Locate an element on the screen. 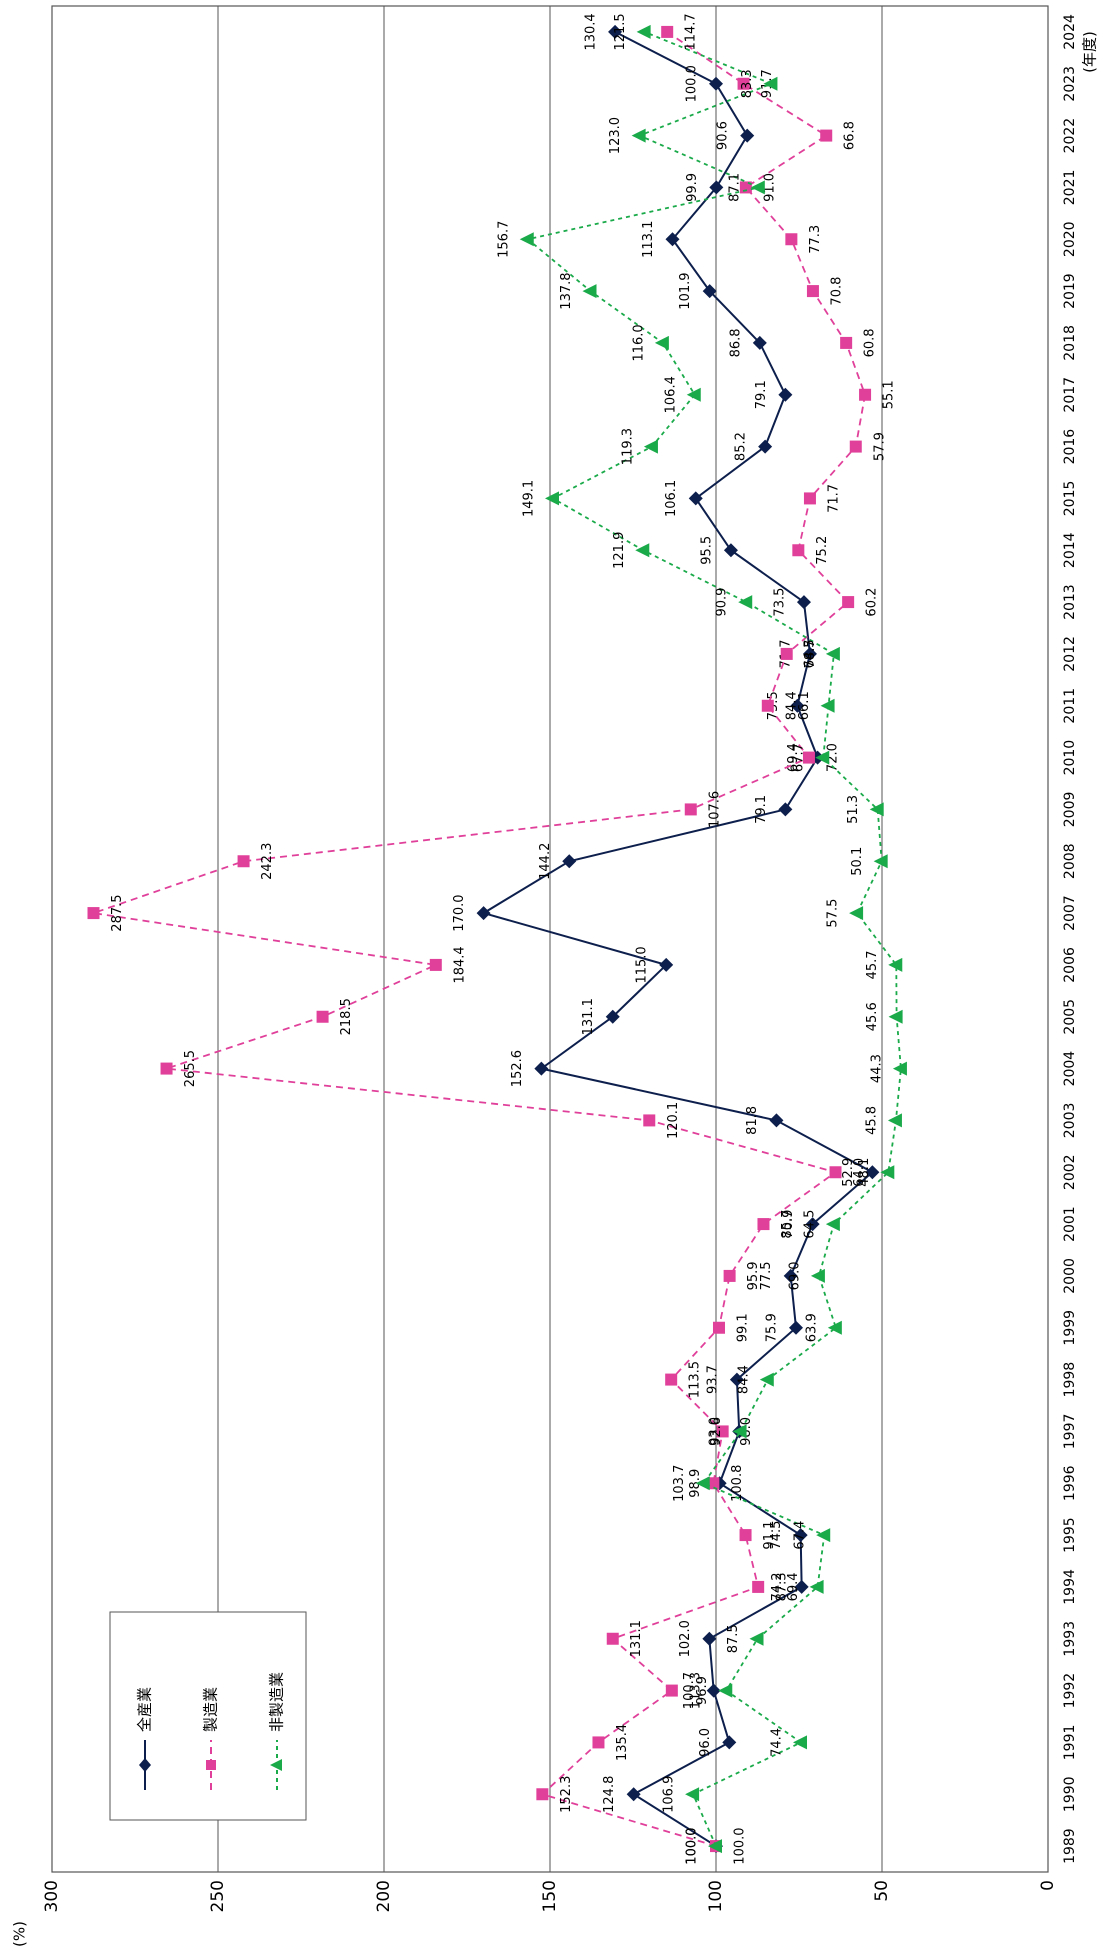 The width and height of the screenshot is (1102, 1950). data-label: 79.1 is located at coordinates (761, 394).